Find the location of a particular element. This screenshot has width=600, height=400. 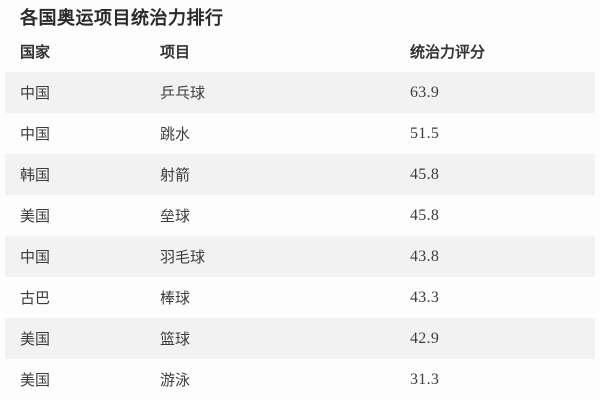

page-title: 各国奥运项目统治力排行 is located at coordinates (122, 18).